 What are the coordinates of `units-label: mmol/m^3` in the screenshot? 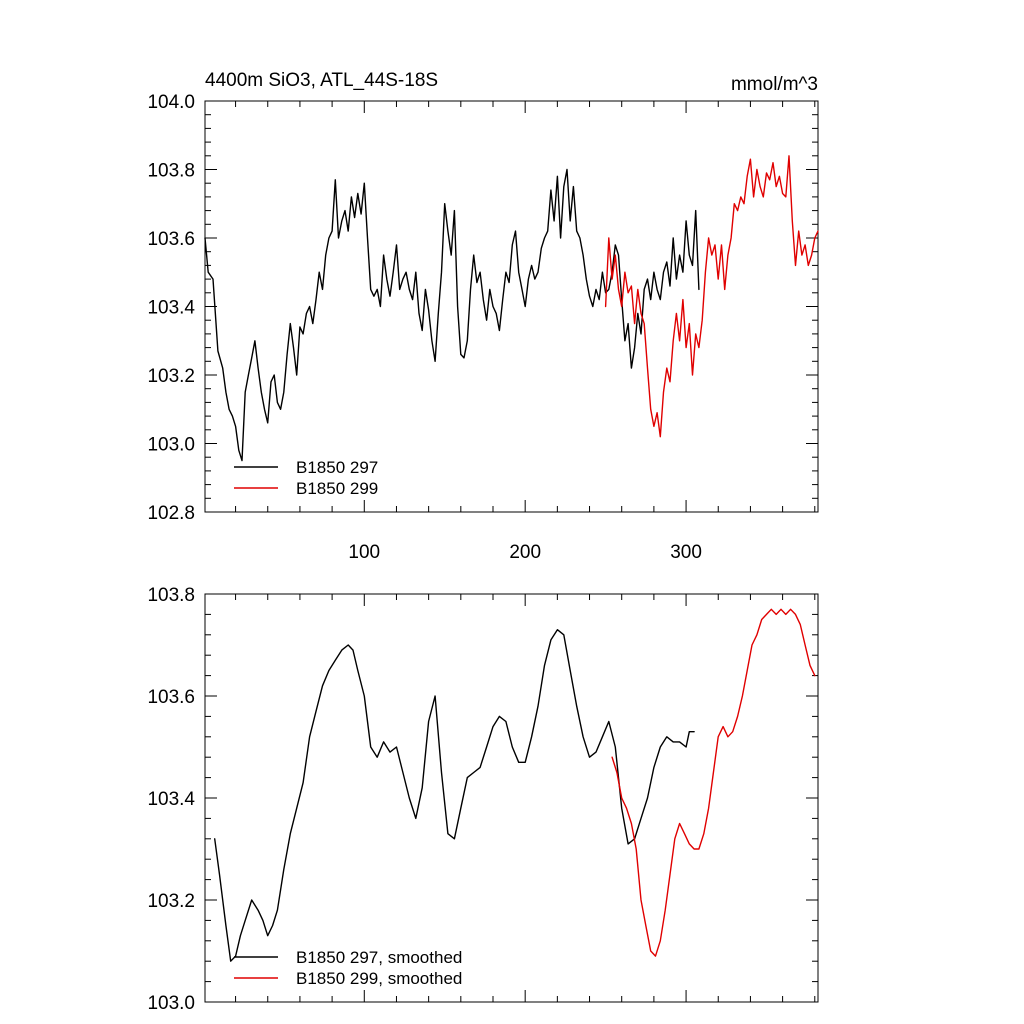 It's located at (774, 84).